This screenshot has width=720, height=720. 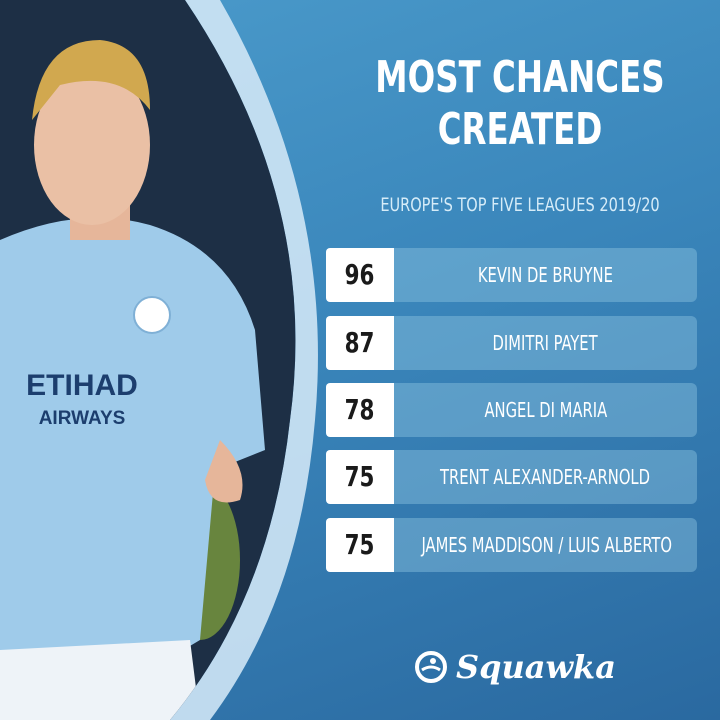 I want to click on squawka-logo-icon, so click(x=431, y=667).